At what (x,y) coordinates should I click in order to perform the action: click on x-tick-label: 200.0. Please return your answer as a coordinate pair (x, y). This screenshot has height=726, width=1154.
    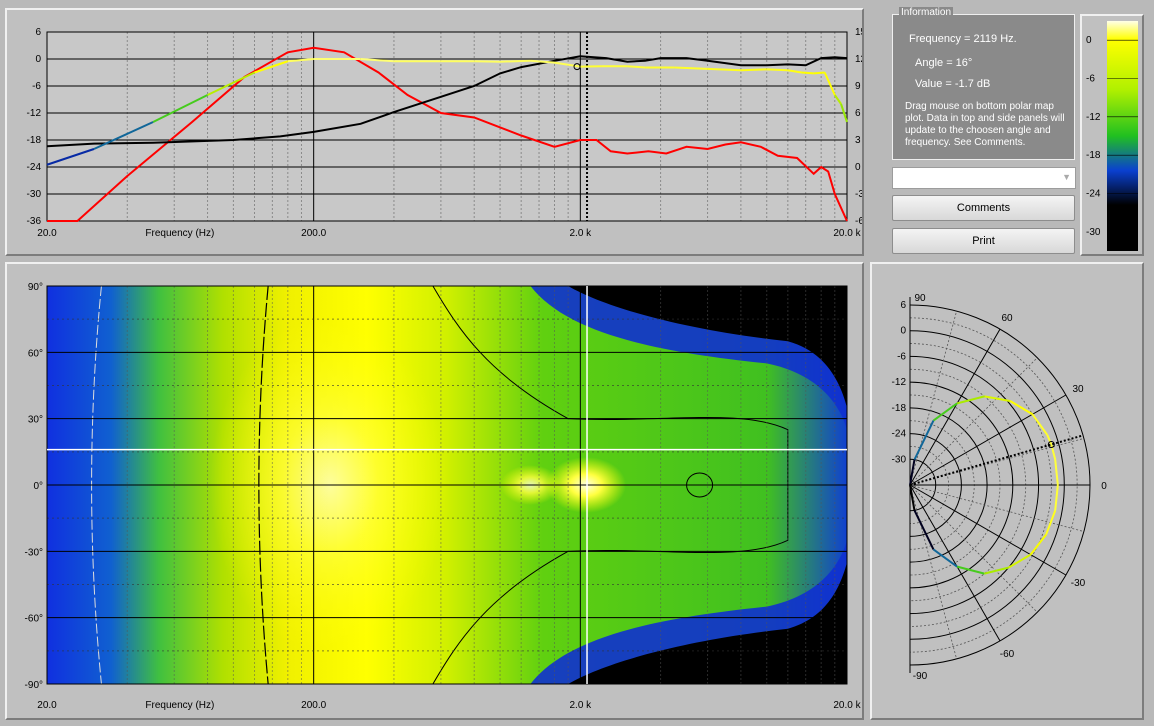
    Looking at the image, I should click on (313, 705).